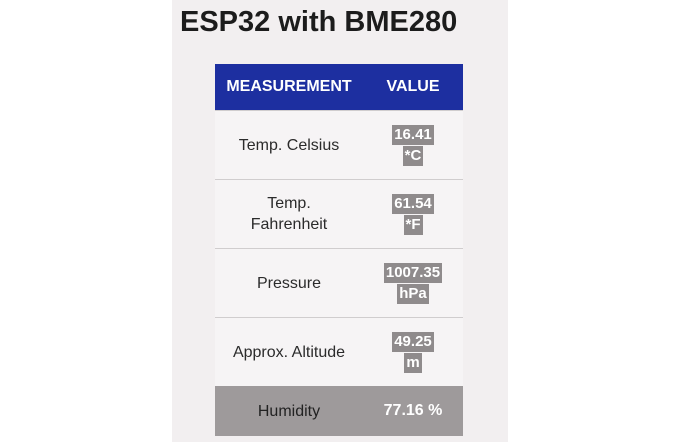 The width and height of the screenshot is (680, 442). Describe the element at coordinates (413, 272) in the screenshot. I see `reading-value: 1007.35` at that location.